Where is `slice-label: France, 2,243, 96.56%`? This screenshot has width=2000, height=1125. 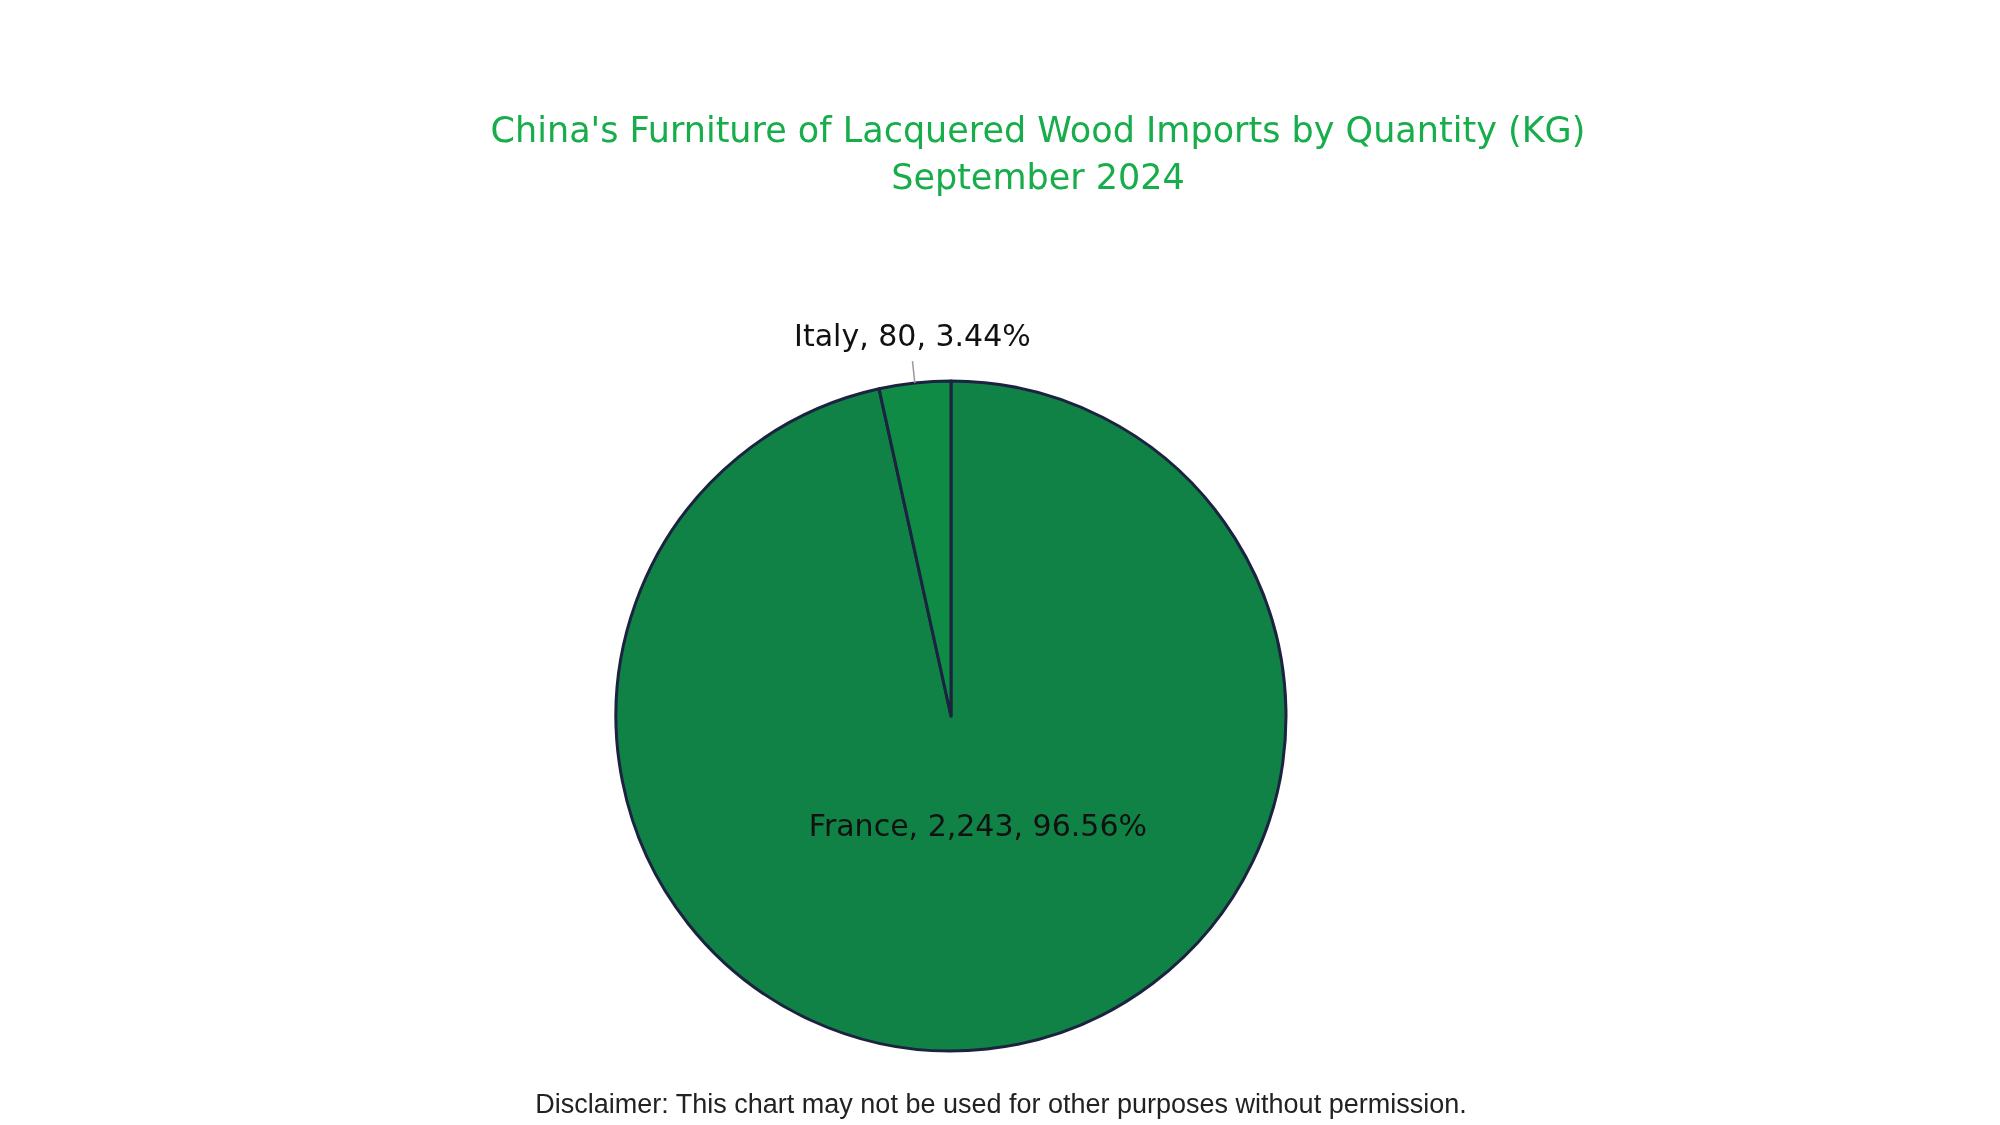 slice-label: France, 2,243, 96.56% is located at coordinates (978, 826).